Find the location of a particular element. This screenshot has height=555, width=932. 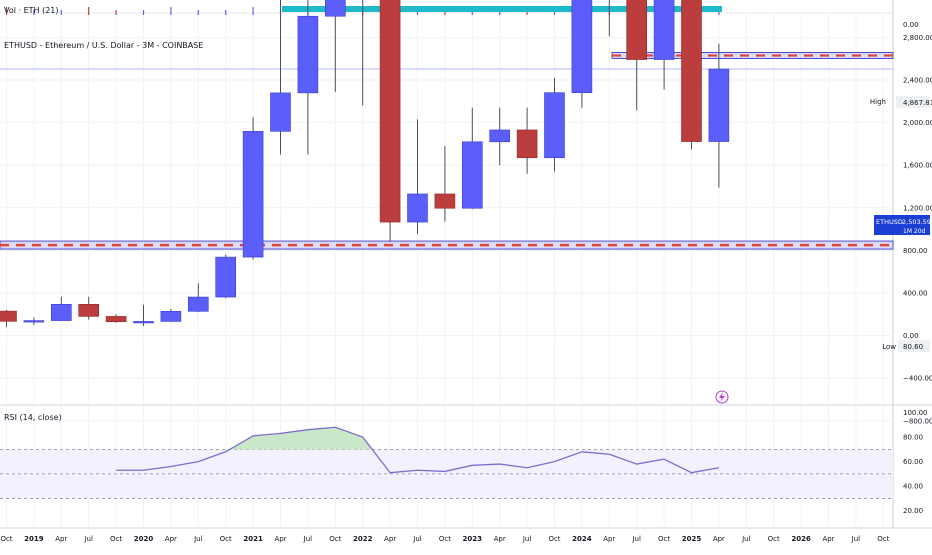

last-price-tag is located at coordinates (902, 225).